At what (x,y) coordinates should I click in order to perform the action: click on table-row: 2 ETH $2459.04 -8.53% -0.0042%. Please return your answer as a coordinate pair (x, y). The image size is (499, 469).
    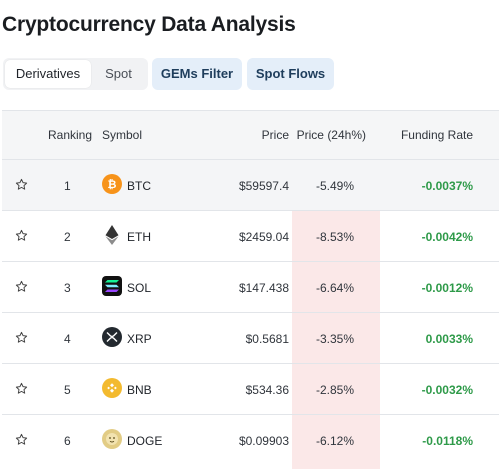
    Looking at the image, I should click on (250, 236).